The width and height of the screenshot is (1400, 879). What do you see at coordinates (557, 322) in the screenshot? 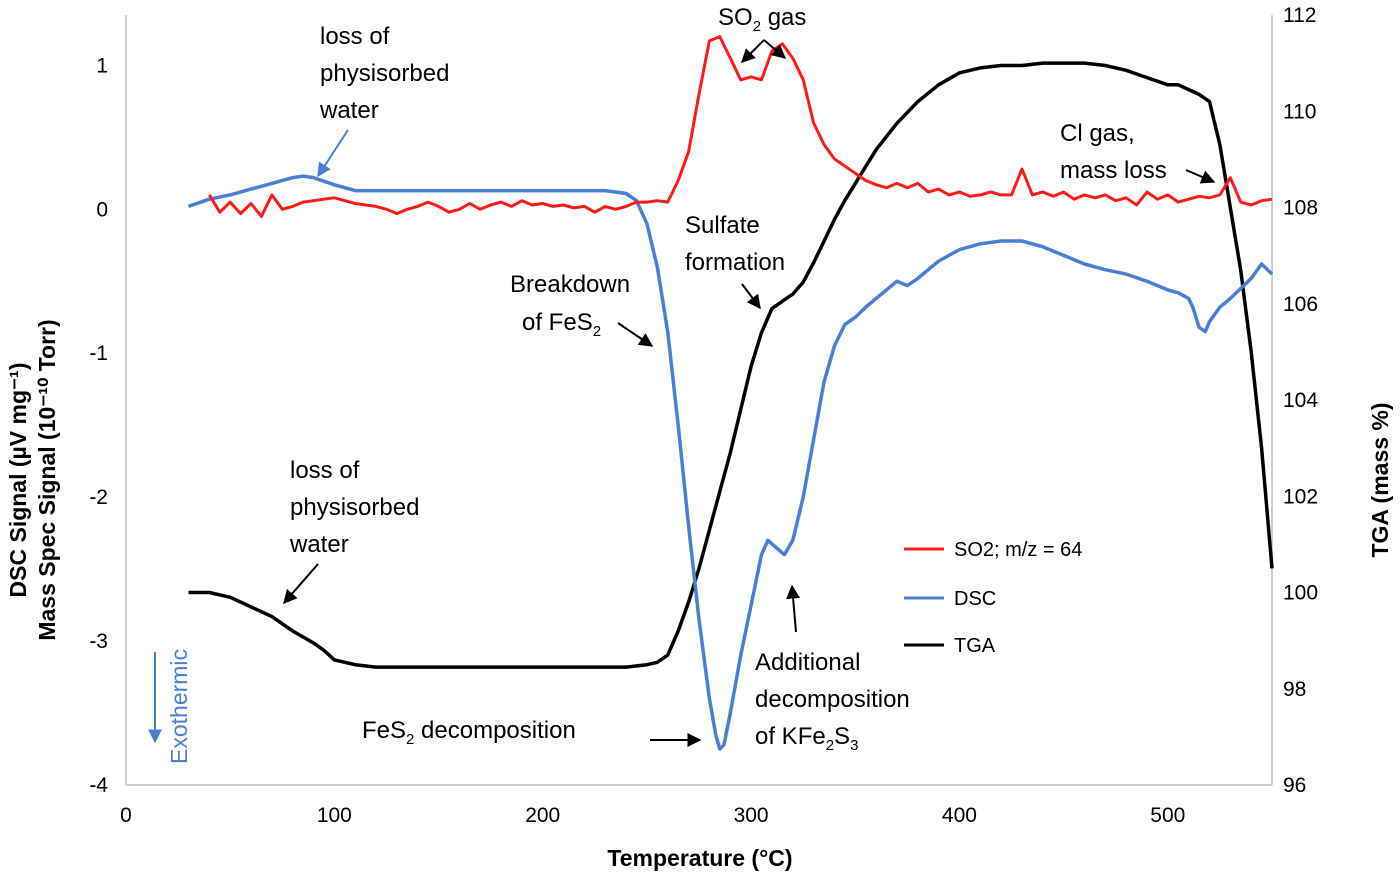
I see `annotation-breakdown-base: of FeS` at bounding box center [557, 322].